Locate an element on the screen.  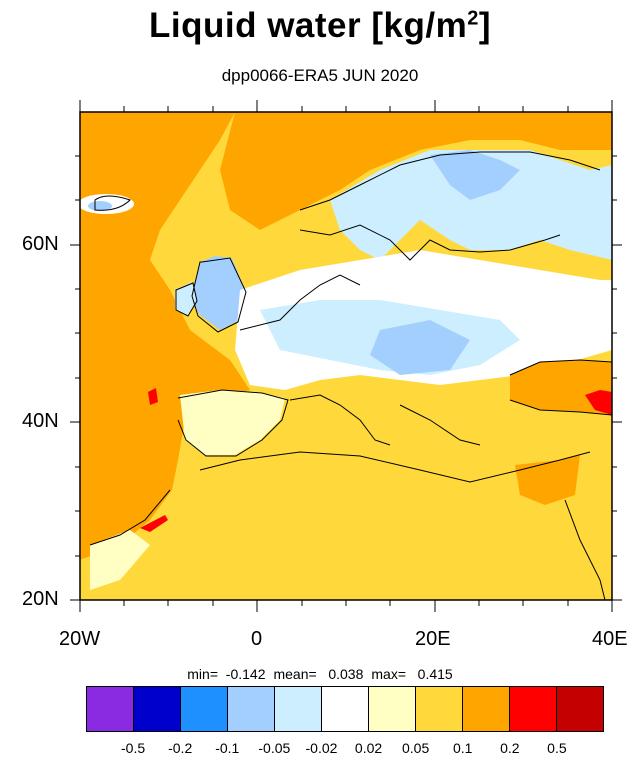
chart-subtitle: dpp0066-ERA5 JUN 2020 is located at coordinates (320, 75).